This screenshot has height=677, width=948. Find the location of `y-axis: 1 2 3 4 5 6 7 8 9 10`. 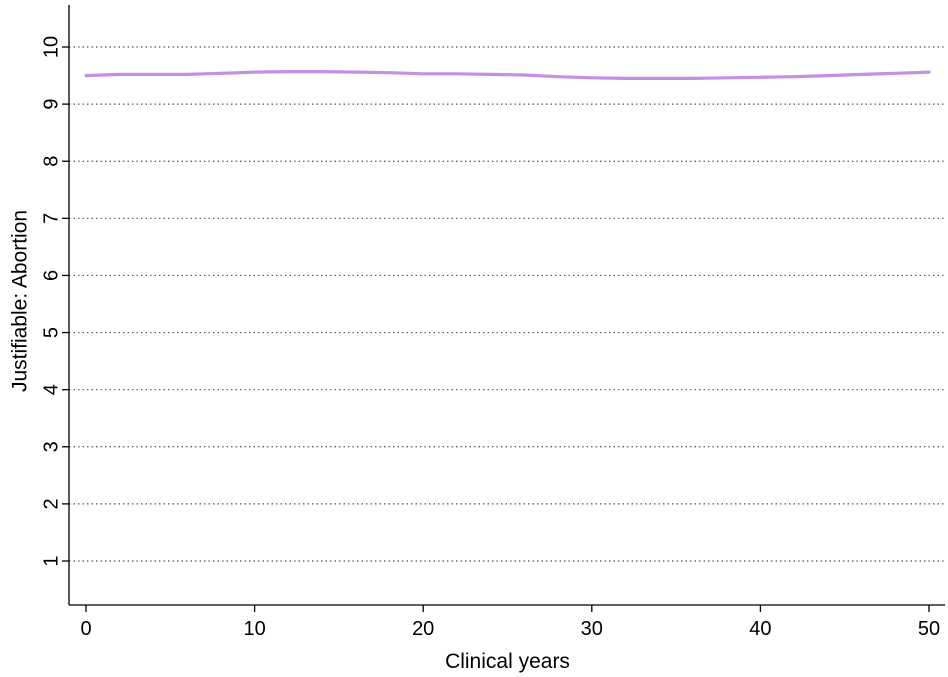

y-axis: 1 2 3 4 5 6 7 8 9 10 is located at coordinates (55, 305).